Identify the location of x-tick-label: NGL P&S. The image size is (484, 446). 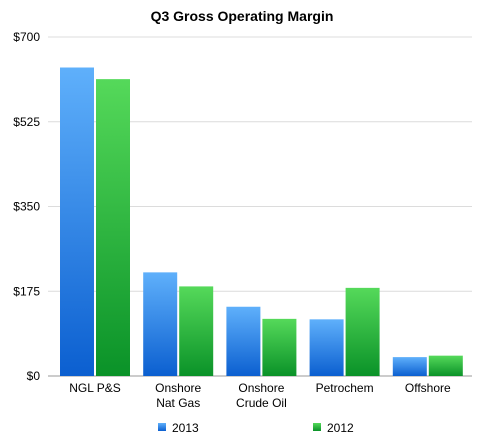
(95, 388).